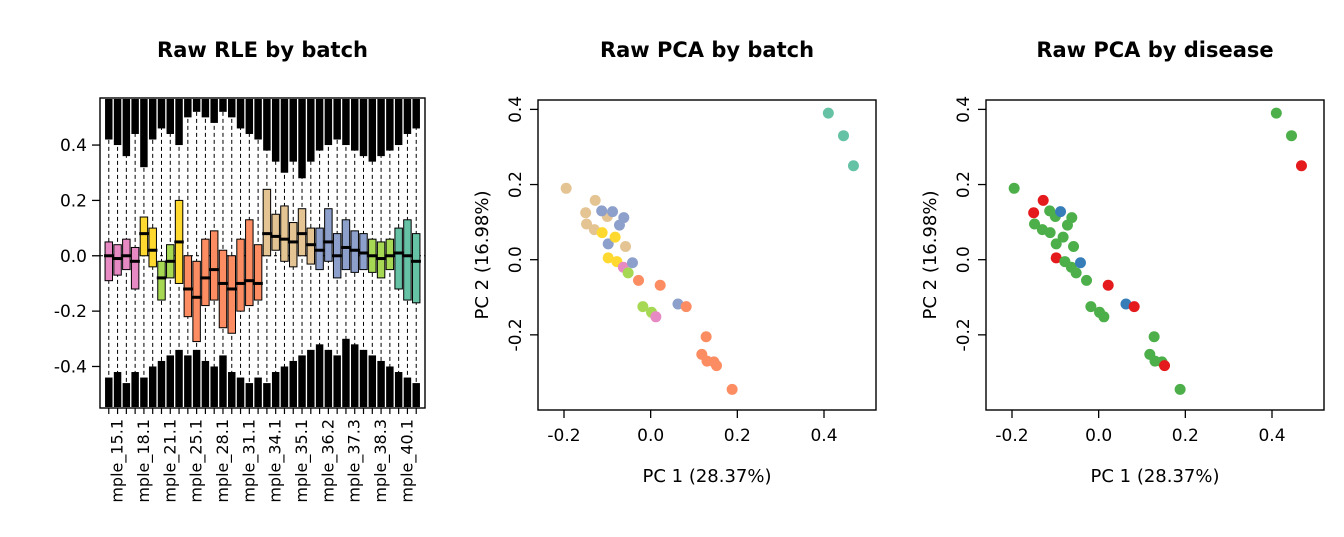 The width and height of the screenshot is (1344, 537). What do you see at coordinates (144, 461) in the screenshot?
I see `x-axis-sample-label: mple_18.1` at bounding box center [144, 461].